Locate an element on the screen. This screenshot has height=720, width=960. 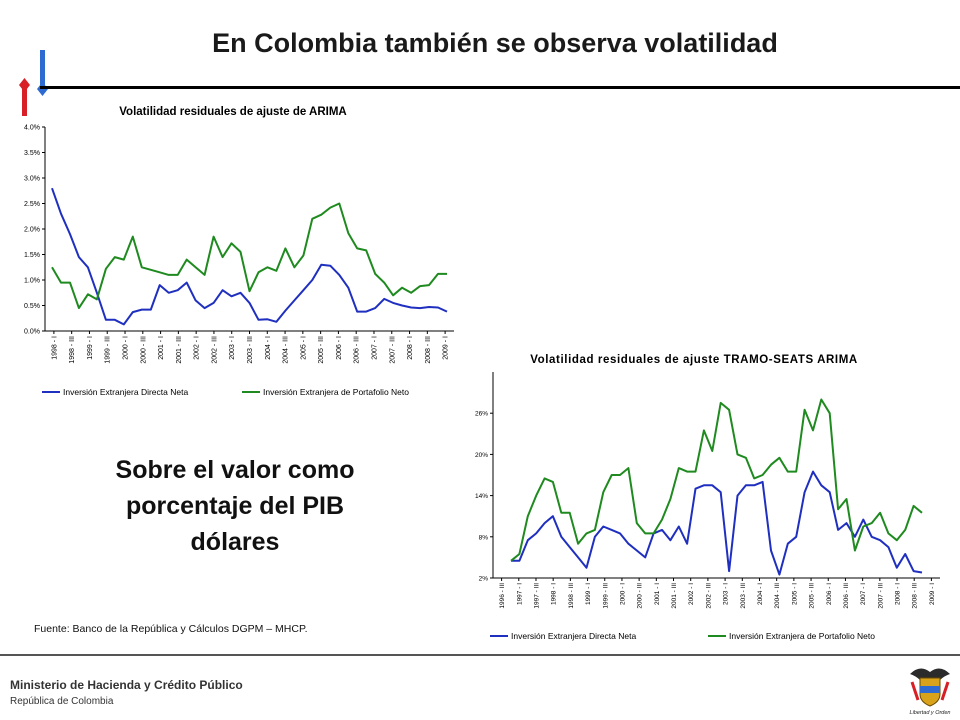
x-tick-label: 1997 - I is located at coordinates (519, 594).